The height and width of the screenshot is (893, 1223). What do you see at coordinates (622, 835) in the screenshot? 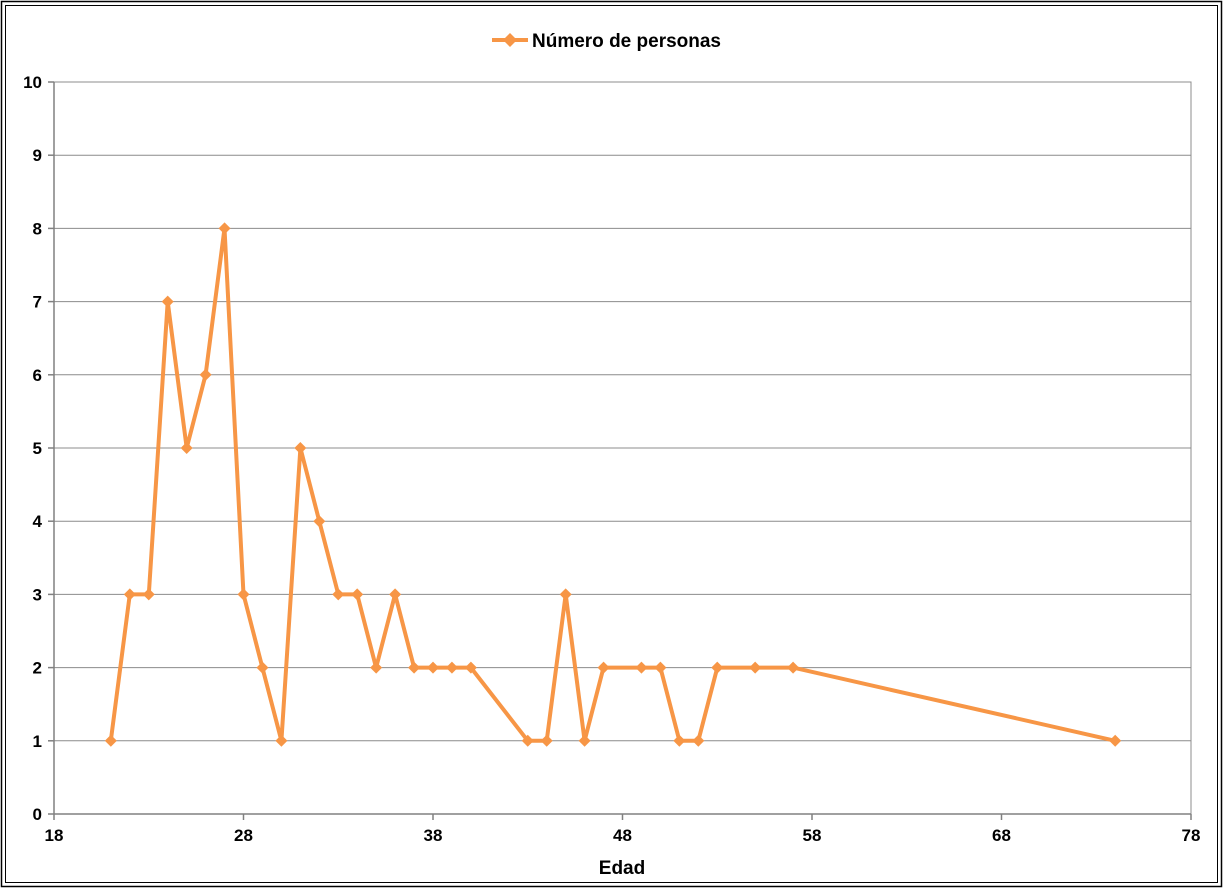
I see `x-tick-label-48: 48` at bounding box center [622, 835].